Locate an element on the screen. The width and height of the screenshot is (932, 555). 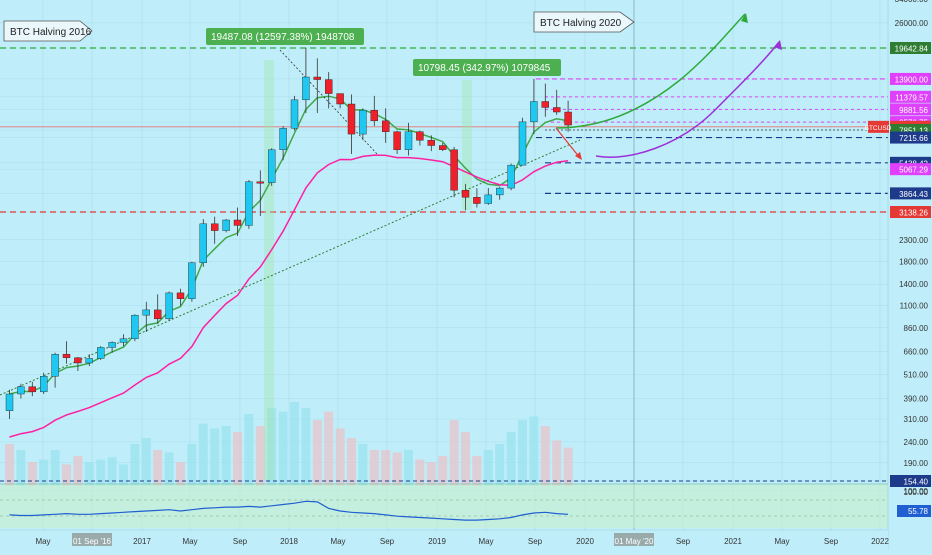
time-label-17: 2022 is located at coordinates (880, 541).